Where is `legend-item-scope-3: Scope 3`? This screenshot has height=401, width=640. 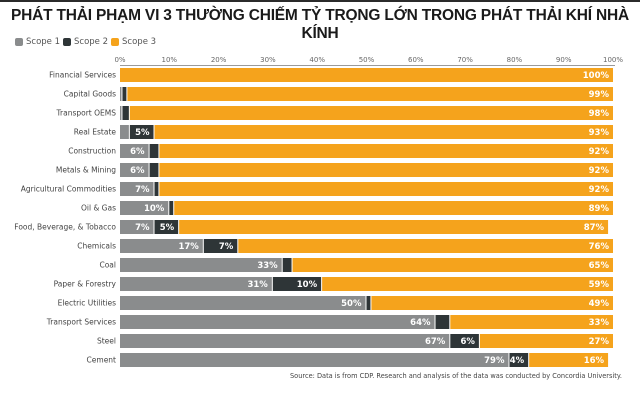
legend-item-scope-3: Scope 3 is located at coordinates (133, 42).